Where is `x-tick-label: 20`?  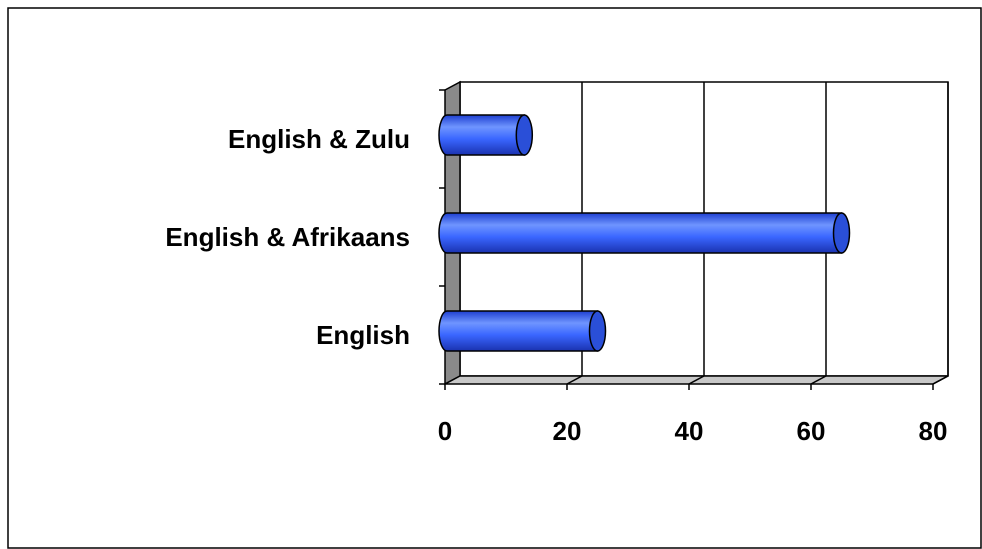 x-tick-label: 20 is located at coordinates (567, 431).